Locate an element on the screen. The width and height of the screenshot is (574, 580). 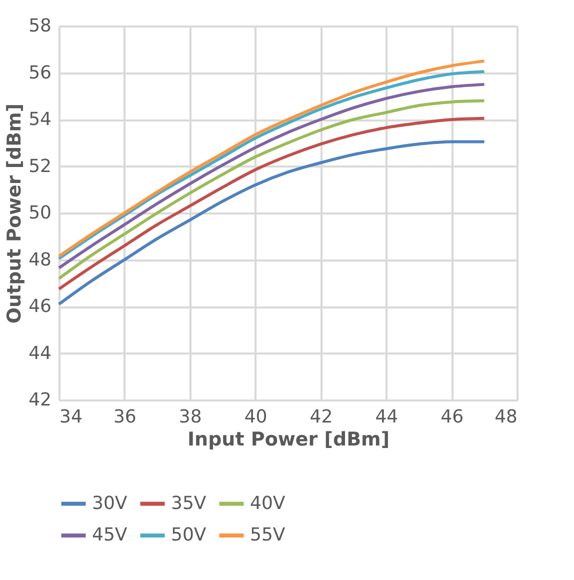
legend-label: 40V is located at coordinates (268, 503).